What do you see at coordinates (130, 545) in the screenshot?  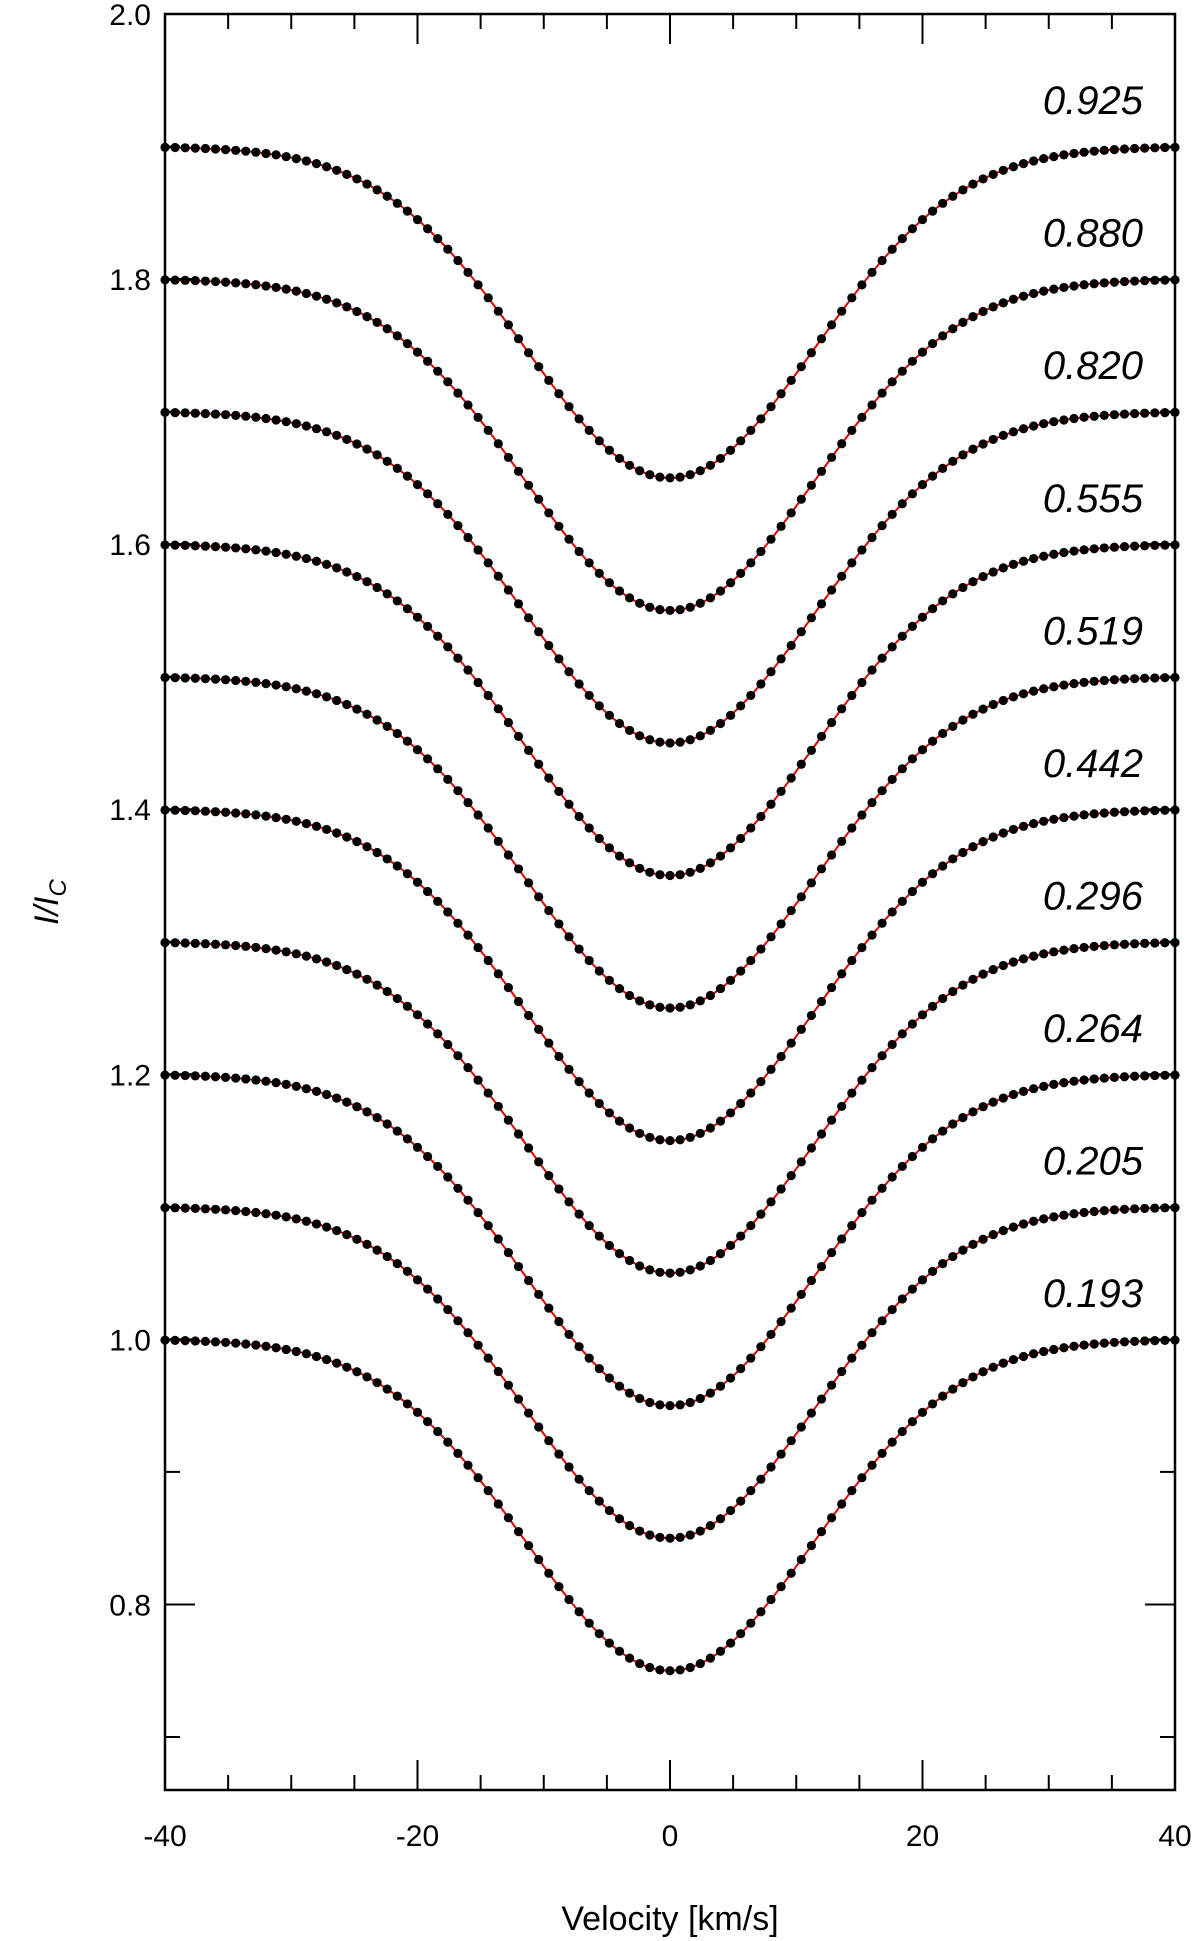 I see `y-tick-label: 1.6` at bounding box center [130, 545].